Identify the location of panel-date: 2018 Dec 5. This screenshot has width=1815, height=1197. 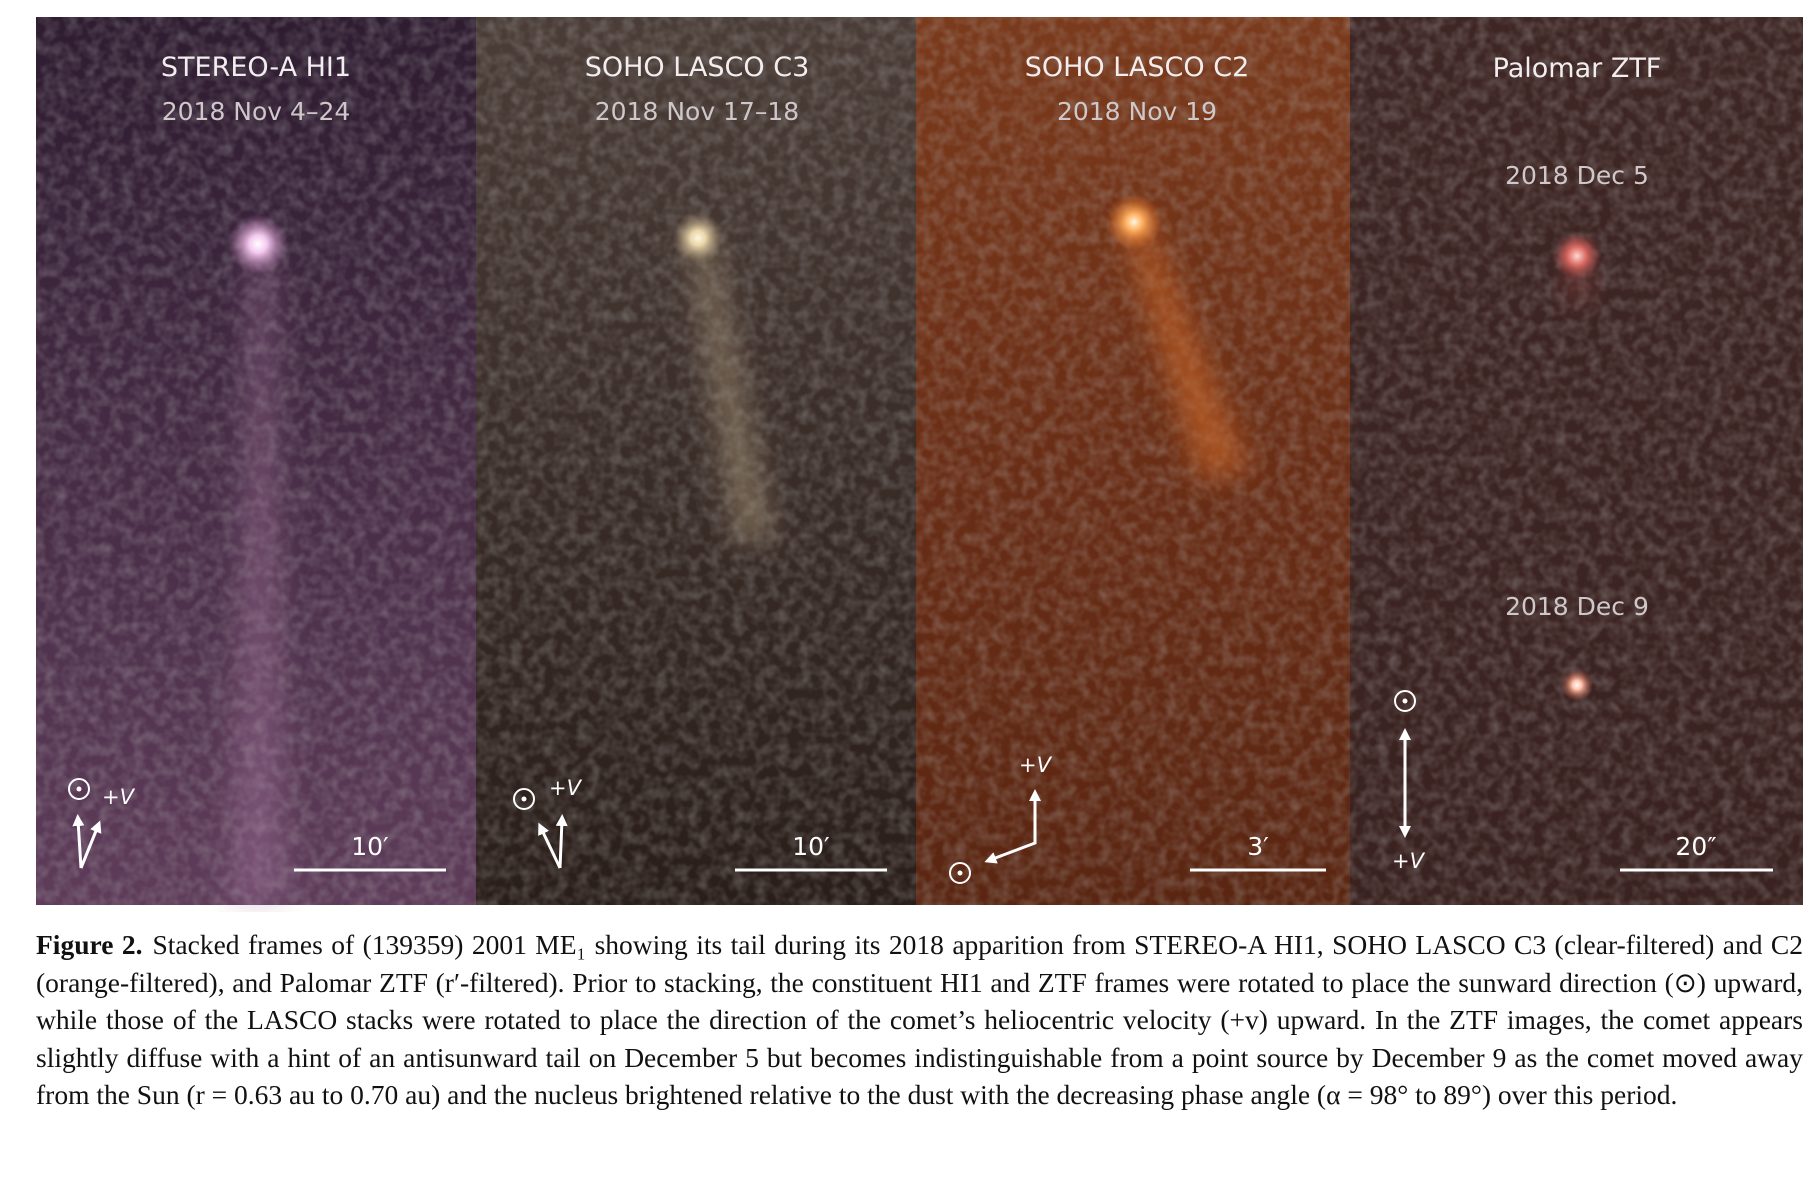
(1577, 175).